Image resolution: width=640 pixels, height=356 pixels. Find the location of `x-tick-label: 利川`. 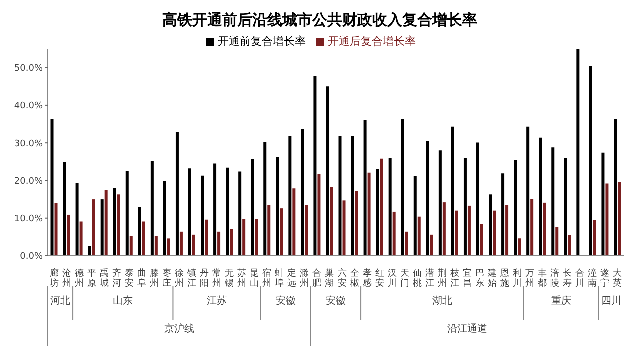

x-tick-label: 利川 is located at coordinates (517, 278).